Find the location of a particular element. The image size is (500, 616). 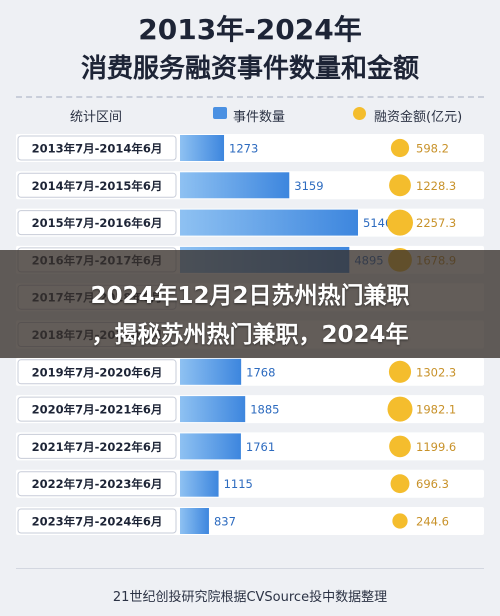

amount-value-label: 1199.6 is located at coordinates (436, 447).